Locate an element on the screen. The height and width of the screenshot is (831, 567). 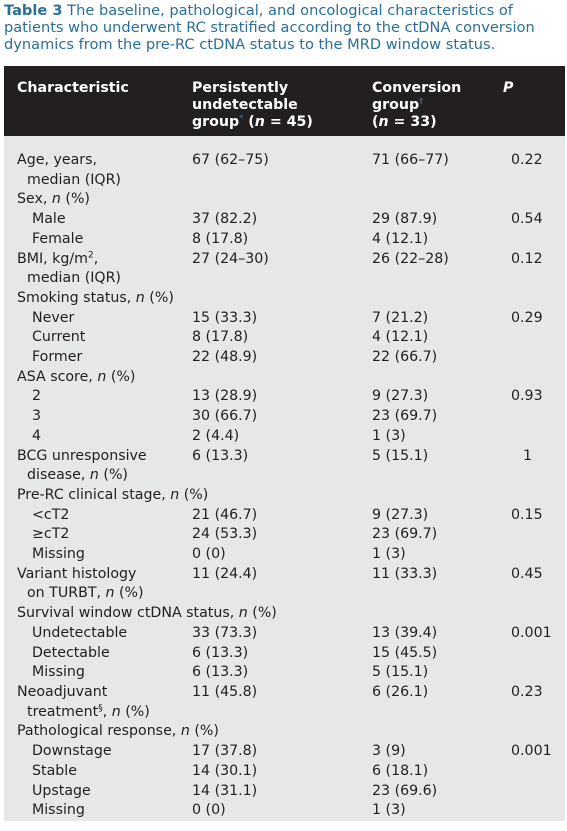
cell-characteristic: Male is located at coordinates (96, 220).